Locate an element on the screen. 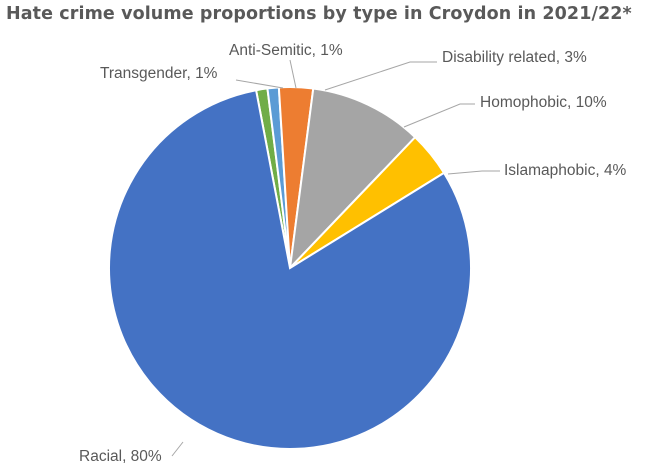 The height and width of the screenshot is (467, 647). data-label: Homophobic, 10% is located at coordinates (543, 102).